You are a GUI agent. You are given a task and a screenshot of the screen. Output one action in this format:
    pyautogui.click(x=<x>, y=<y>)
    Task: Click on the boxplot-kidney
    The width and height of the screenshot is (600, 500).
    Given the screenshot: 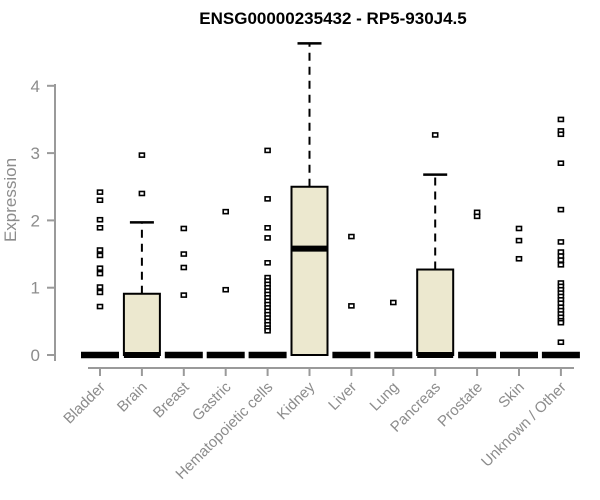 What is the action you would take?
    pyautogui.click(x=309, y=199)
    